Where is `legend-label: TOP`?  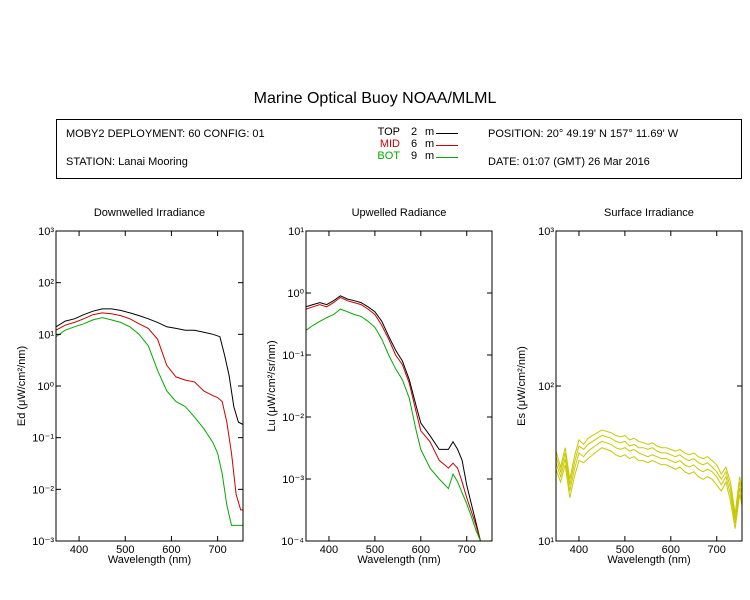 legend-label: TOP is located at coordinates (388, 132).